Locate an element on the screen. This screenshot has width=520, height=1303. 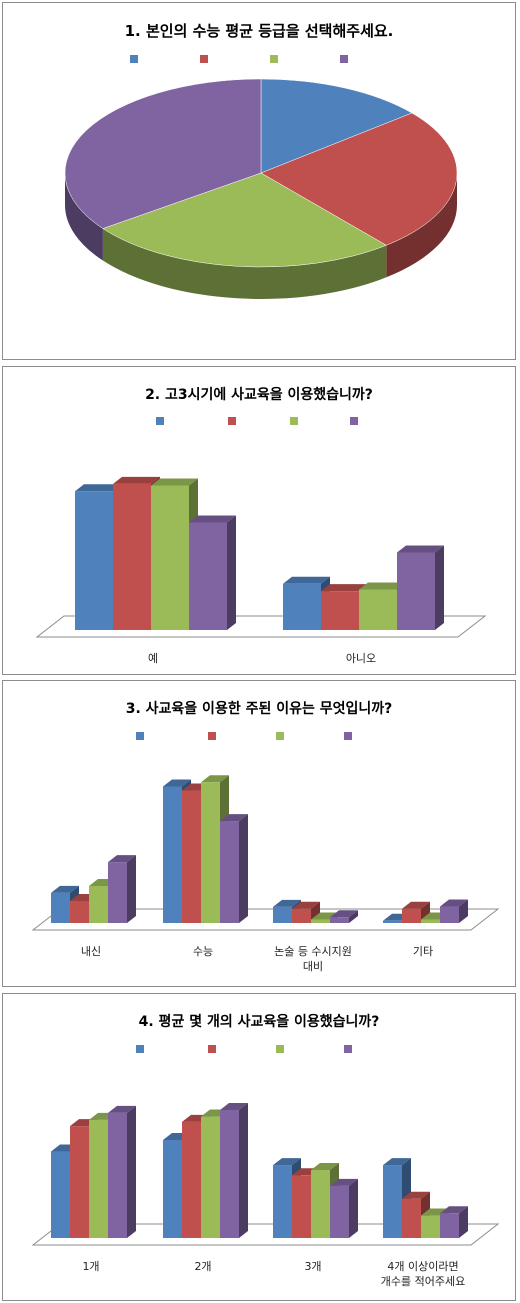
chart4-title: 4. 평균 몇 개의 사교육을 이용했습니까? is located at coordinates (259, 1021).